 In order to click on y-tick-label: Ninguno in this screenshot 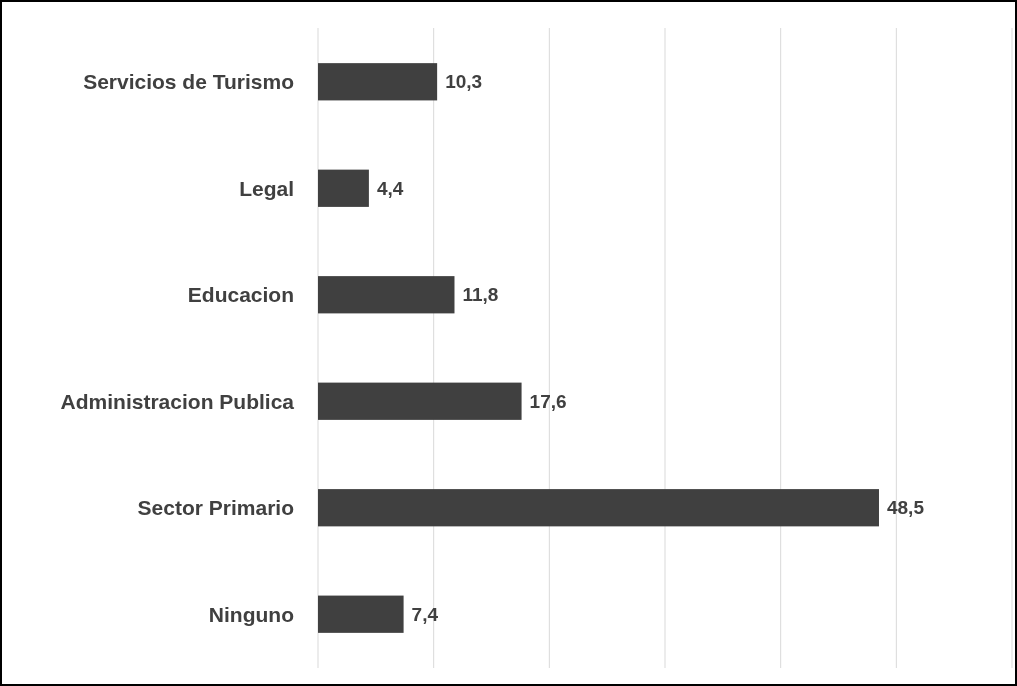, I will do `click(251, 614)`.